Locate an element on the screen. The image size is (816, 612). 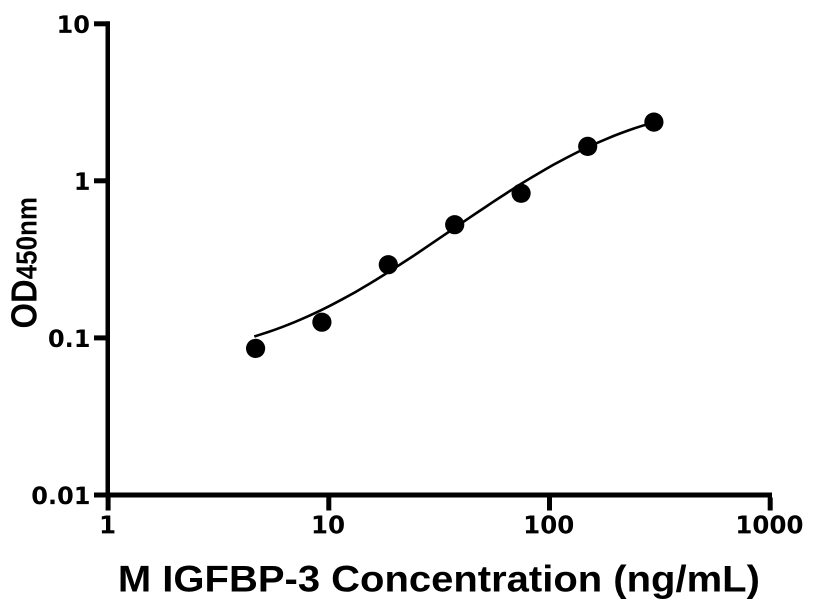
svg-text:M IGFBP-3 Concentration (ng/mL: M IGFBP-3 Concentration (ng/mL) is located at coordinates (439, 579).